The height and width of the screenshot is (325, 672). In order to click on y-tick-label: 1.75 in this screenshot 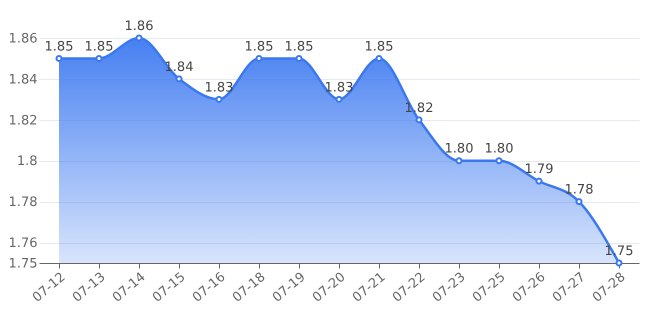, I will do `click(23, 264)`.